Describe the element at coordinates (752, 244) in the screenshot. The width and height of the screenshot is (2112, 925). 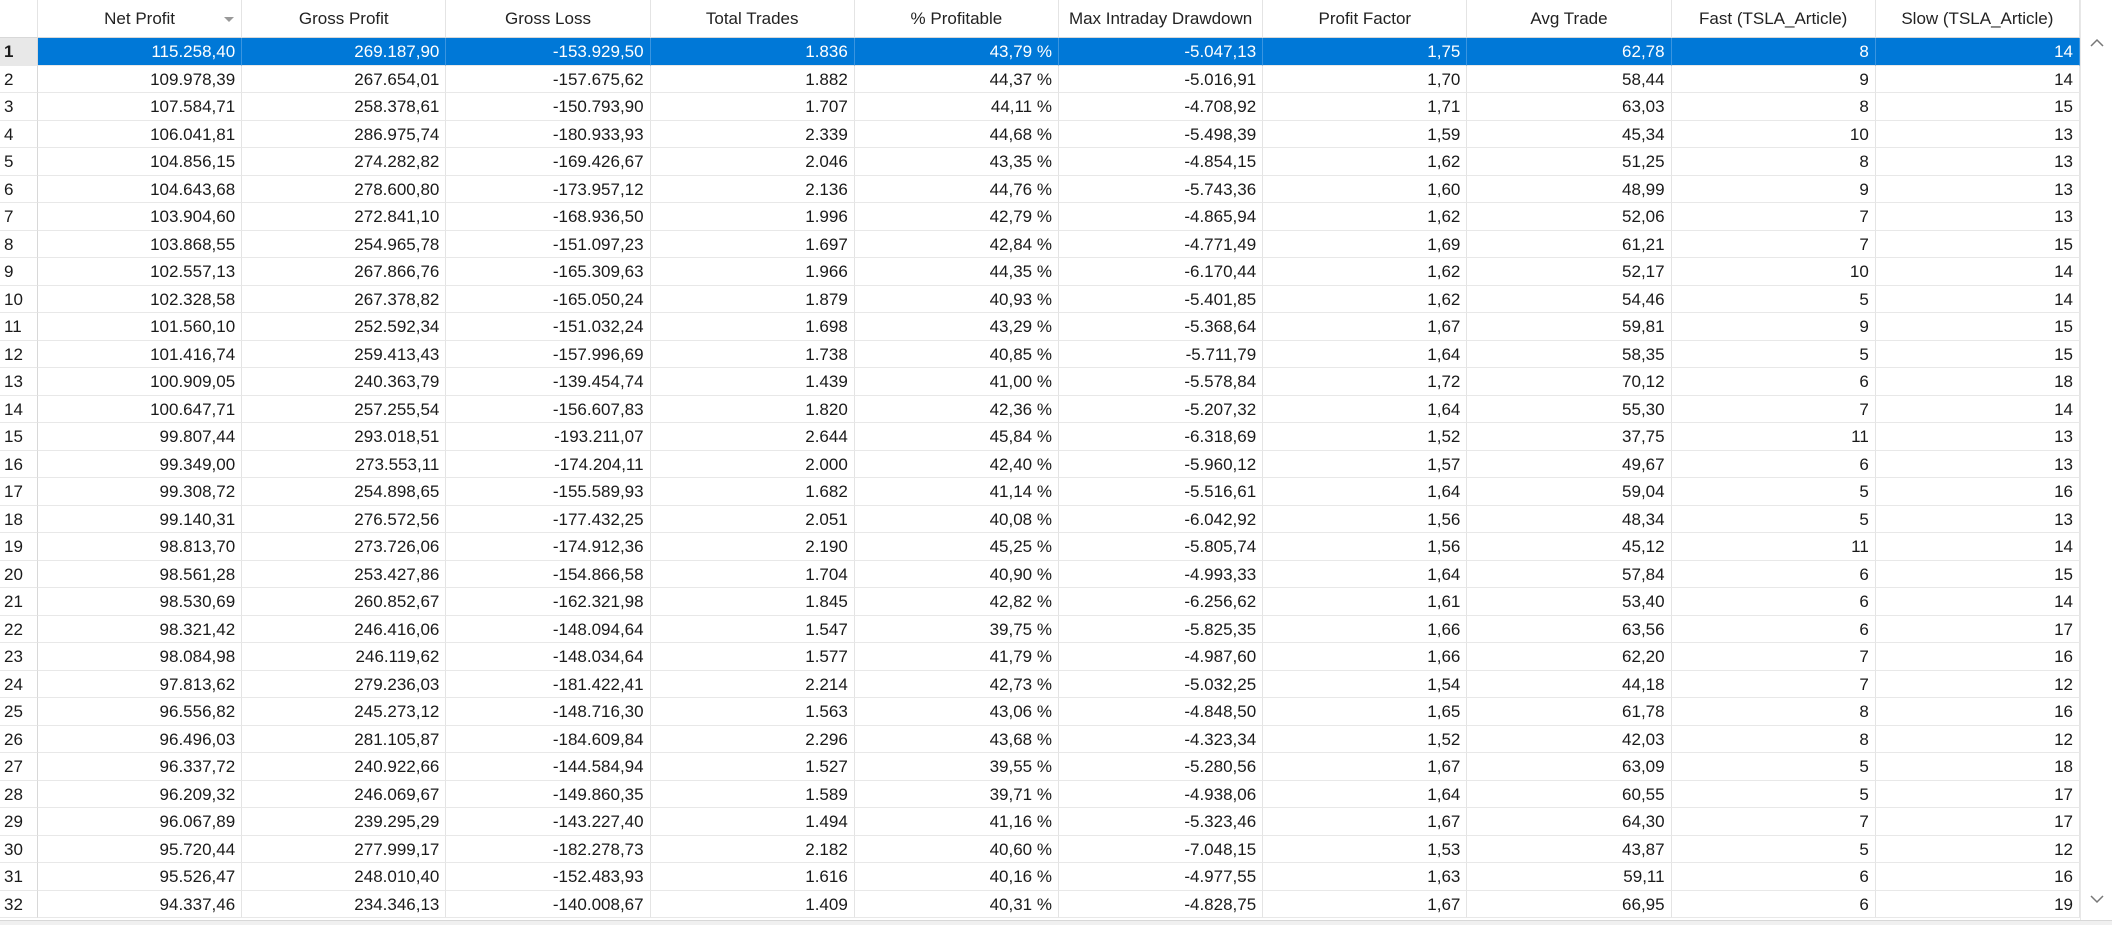
I see `cell-value: 1.697` at that location.